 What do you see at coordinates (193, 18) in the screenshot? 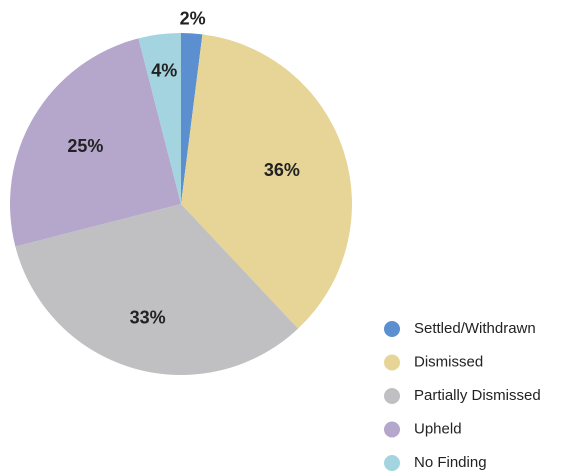
I see `value-label: 2%` at bounding box center [193, 18].